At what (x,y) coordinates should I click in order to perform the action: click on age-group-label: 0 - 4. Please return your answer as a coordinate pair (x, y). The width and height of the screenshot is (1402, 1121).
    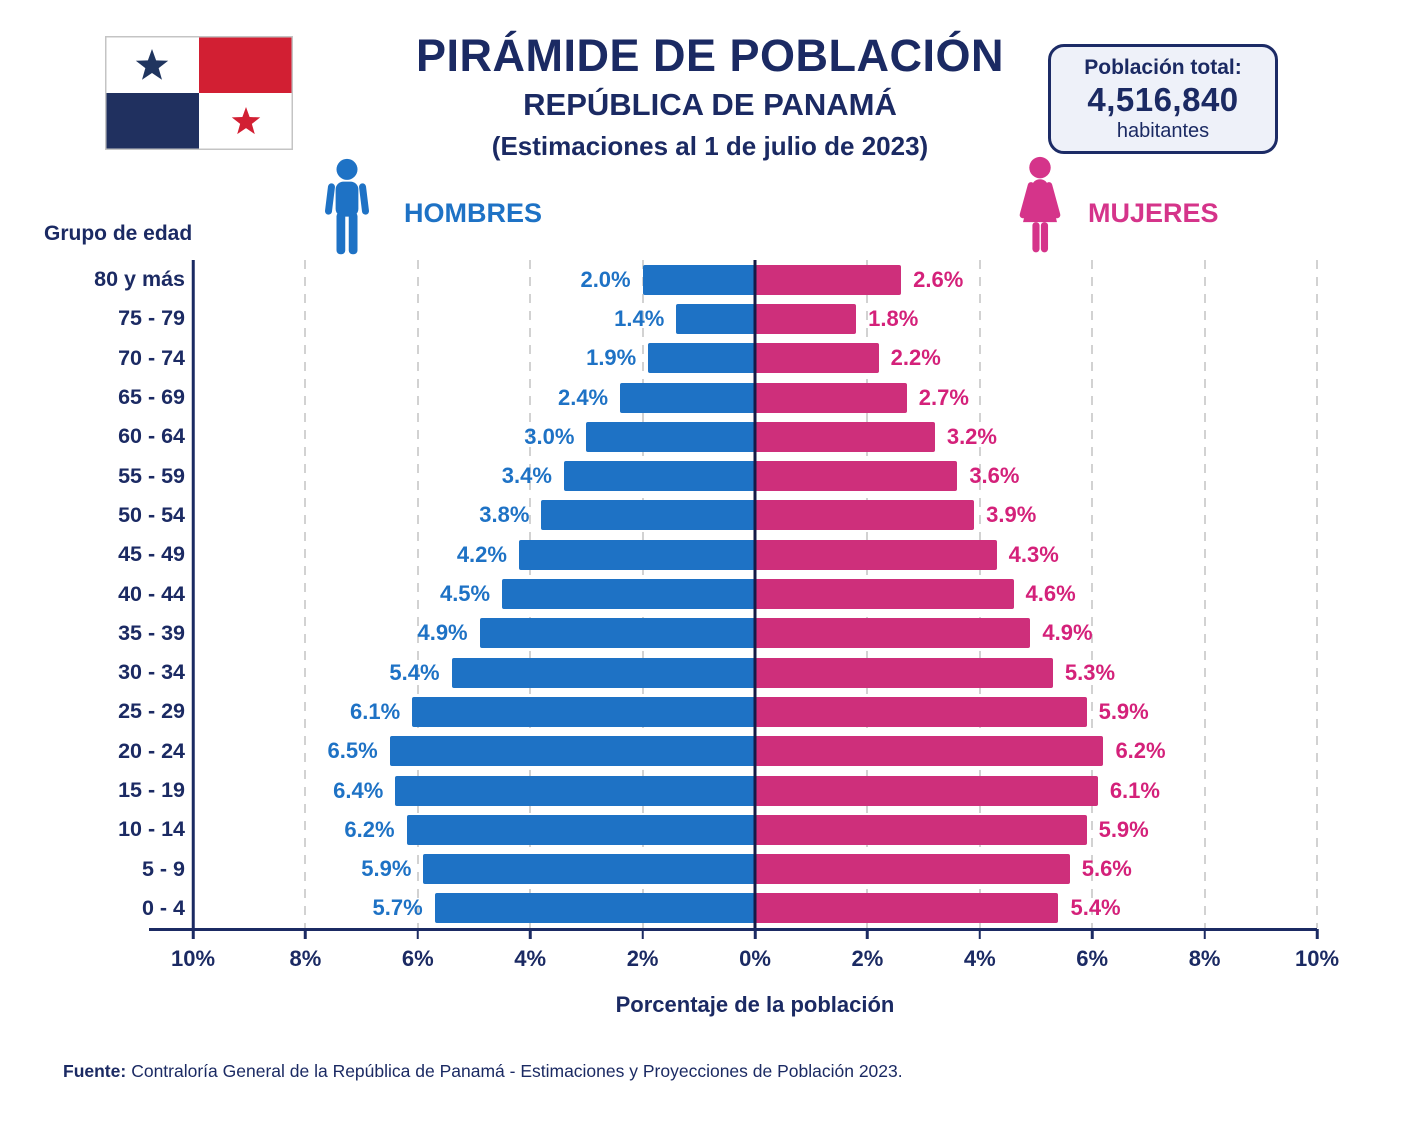
    Looking at the image, I should click on (163, 907).